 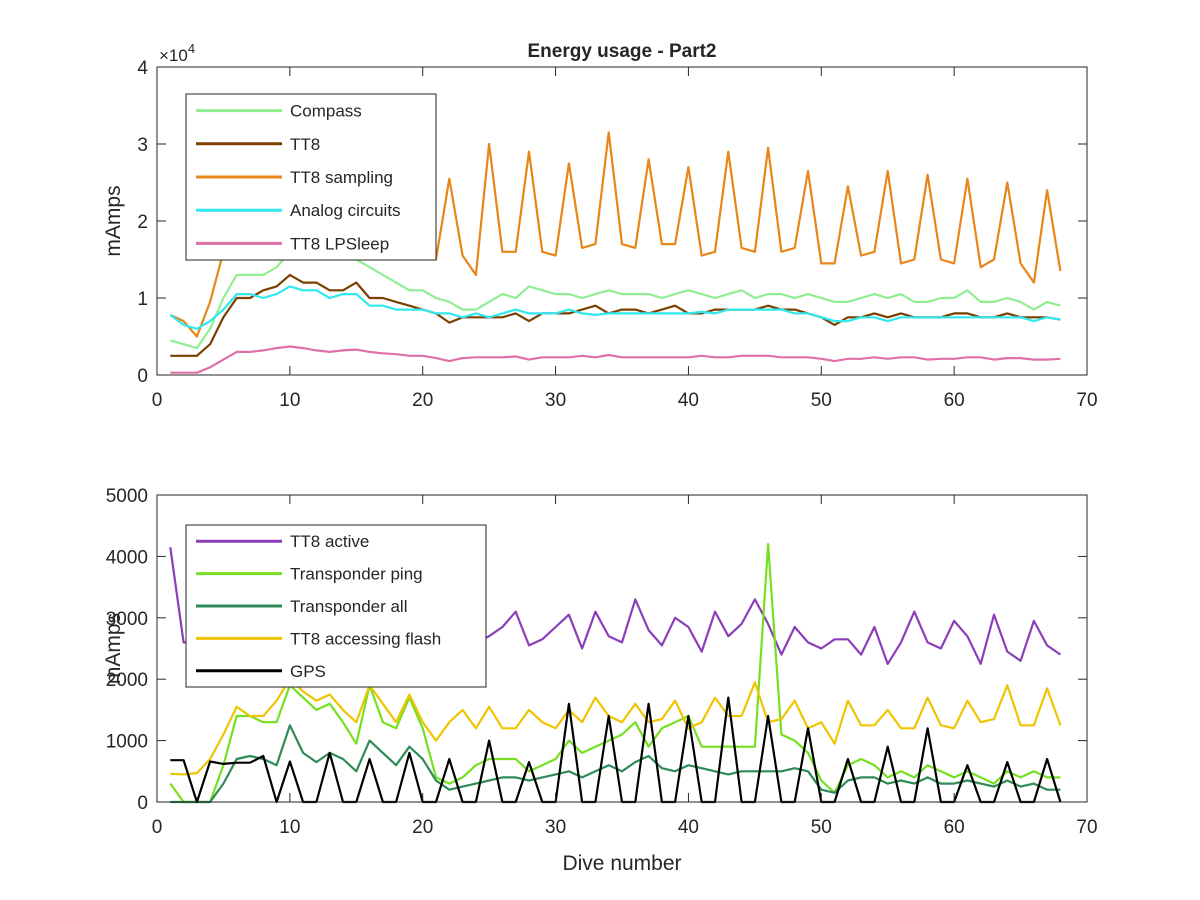 I want to click on series-line-tt8-accessing-flash, so click(x=616, y=727).